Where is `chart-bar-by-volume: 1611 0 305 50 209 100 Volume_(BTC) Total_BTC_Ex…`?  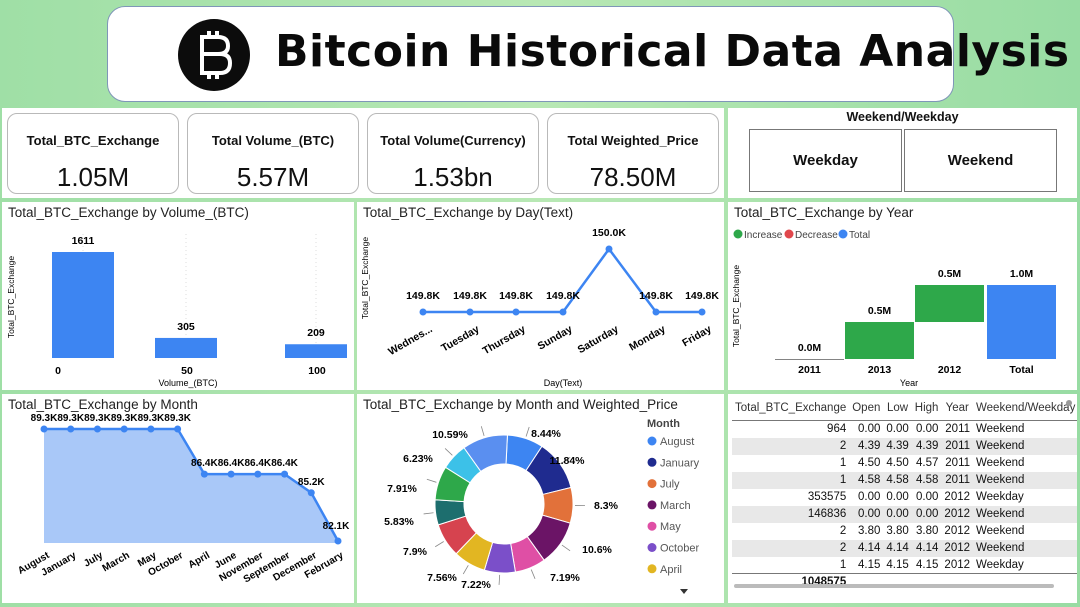
chart-bar-by-volume: 1611 0 305 50 209 100 Volume_(BTC) Total_BTC_Ex… is located at coordinates (176, 311).